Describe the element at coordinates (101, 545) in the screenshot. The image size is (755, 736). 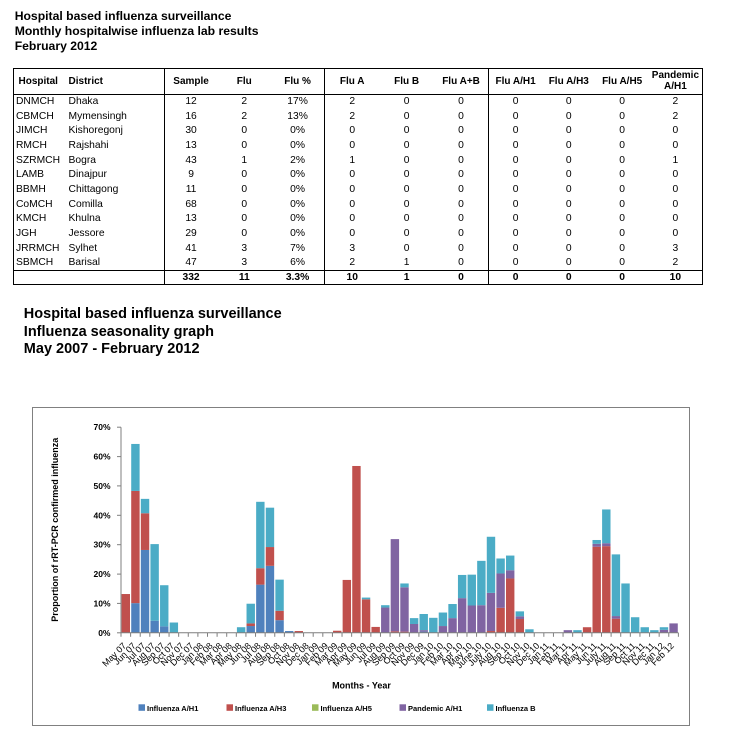
I see `svg-text: 30%` at that location.